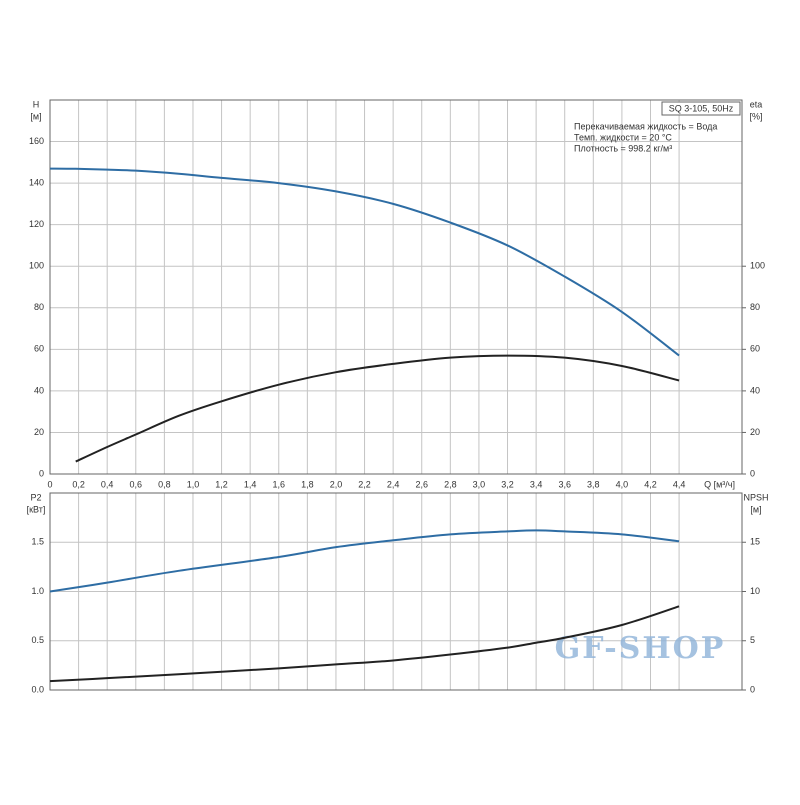 Image resolution: width=800 pixels, height=805 pixels. I want to click on x-tick-label: 1,4, so click(250, 484).